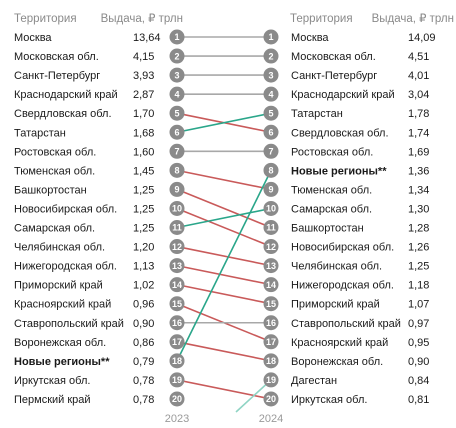 Image resolution: width=456 pixels, height=428 pixels. What do you see at coordinates (342, 286) in the screenshot?
I see `right-region-name: Нижегородская обл.` at bounding box center [342, 286].